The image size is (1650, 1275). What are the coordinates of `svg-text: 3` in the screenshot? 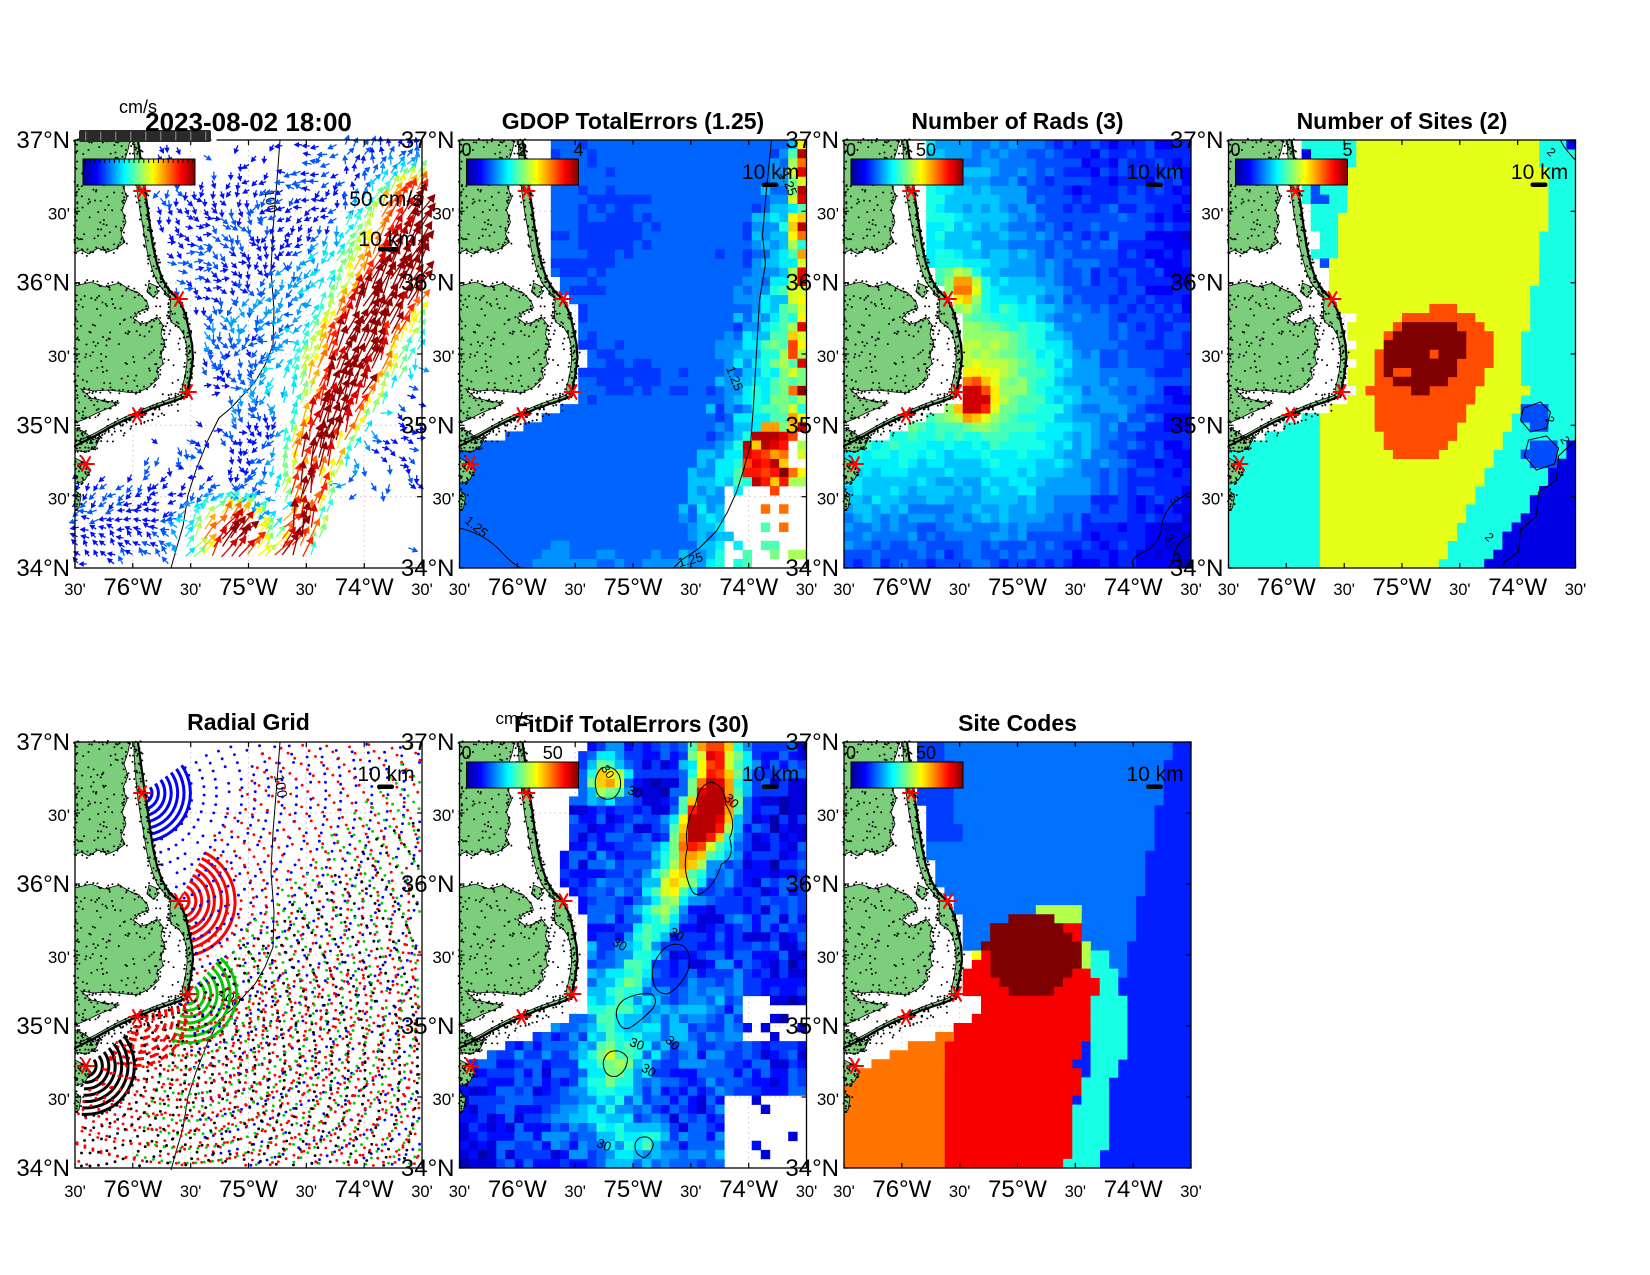 It's located at (1178, 558).